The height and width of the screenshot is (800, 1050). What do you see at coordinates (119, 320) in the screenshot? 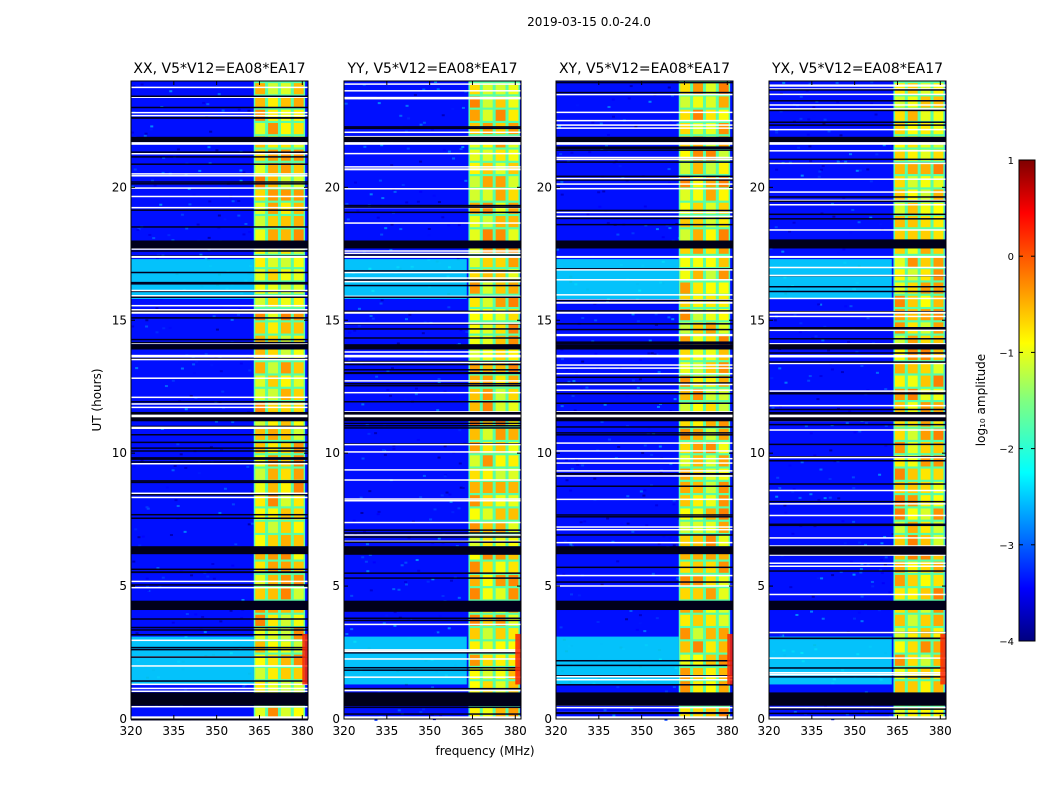
I see `y-tick-label: 15` at bounding box center [119, 320].